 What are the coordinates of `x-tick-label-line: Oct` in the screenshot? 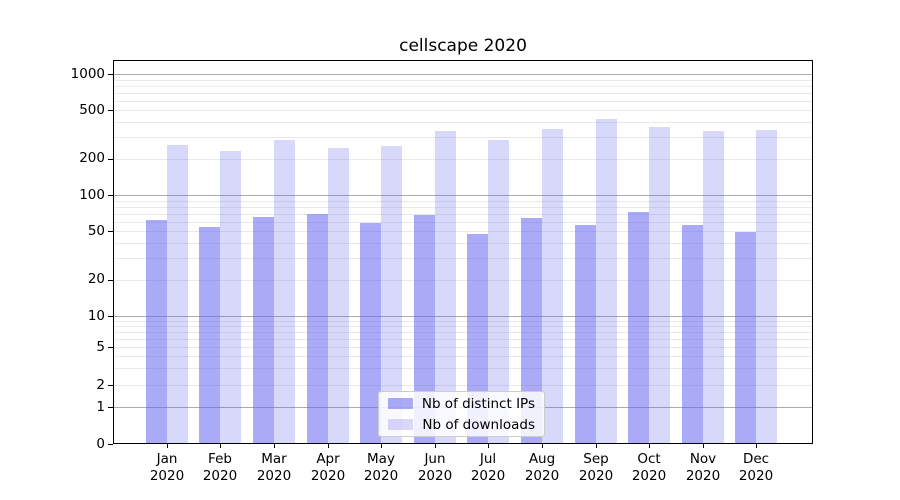 It's located at (649, 459).